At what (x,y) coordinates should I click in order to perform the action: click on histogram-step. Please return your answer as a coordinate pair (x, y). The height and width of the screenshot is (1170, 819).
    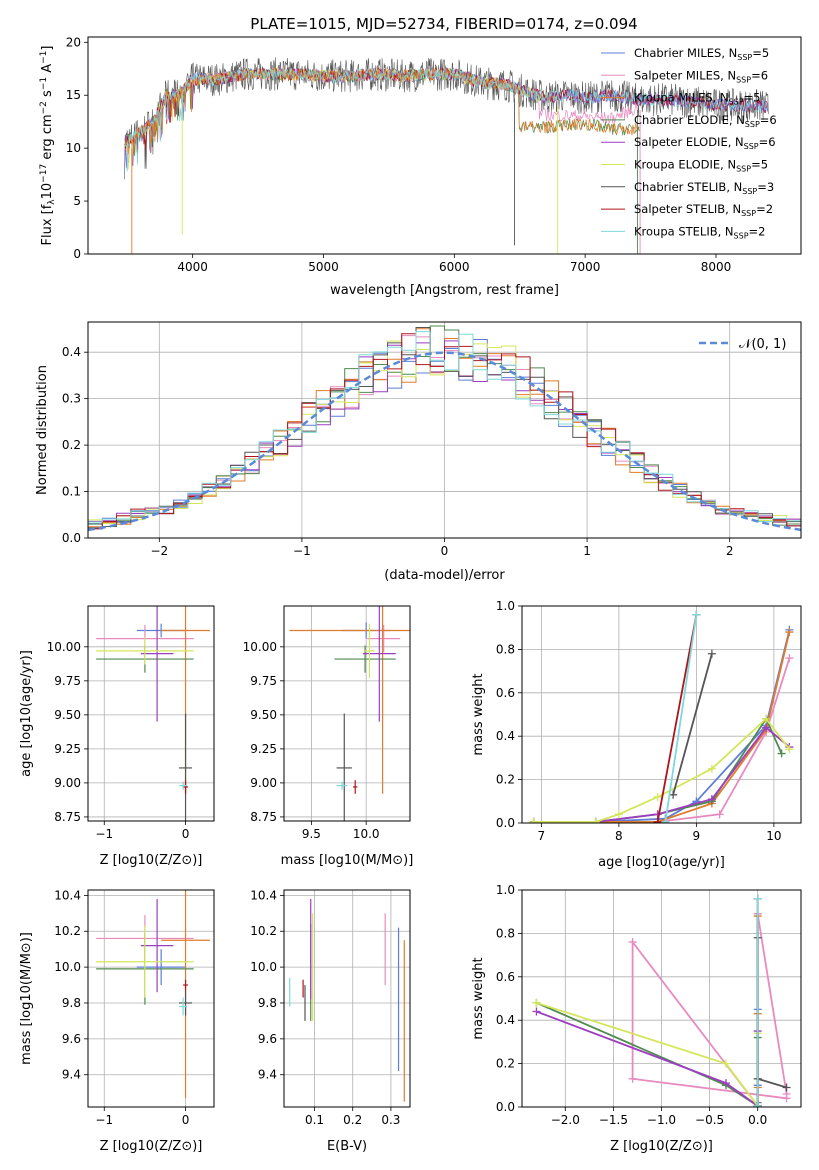
    Looking at the image, I should click on (444, 432).